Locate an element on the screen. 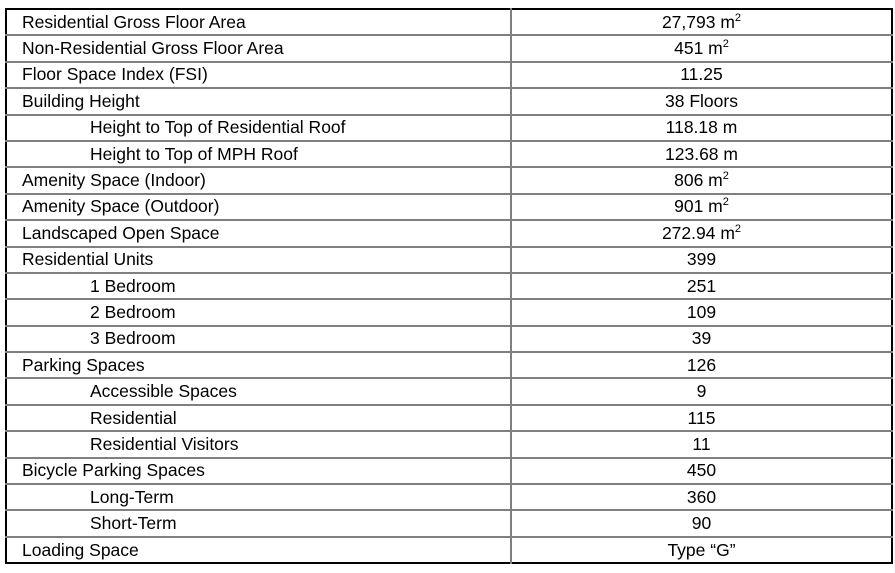  row-value-text: 251 is located at coordinates (701, 285).